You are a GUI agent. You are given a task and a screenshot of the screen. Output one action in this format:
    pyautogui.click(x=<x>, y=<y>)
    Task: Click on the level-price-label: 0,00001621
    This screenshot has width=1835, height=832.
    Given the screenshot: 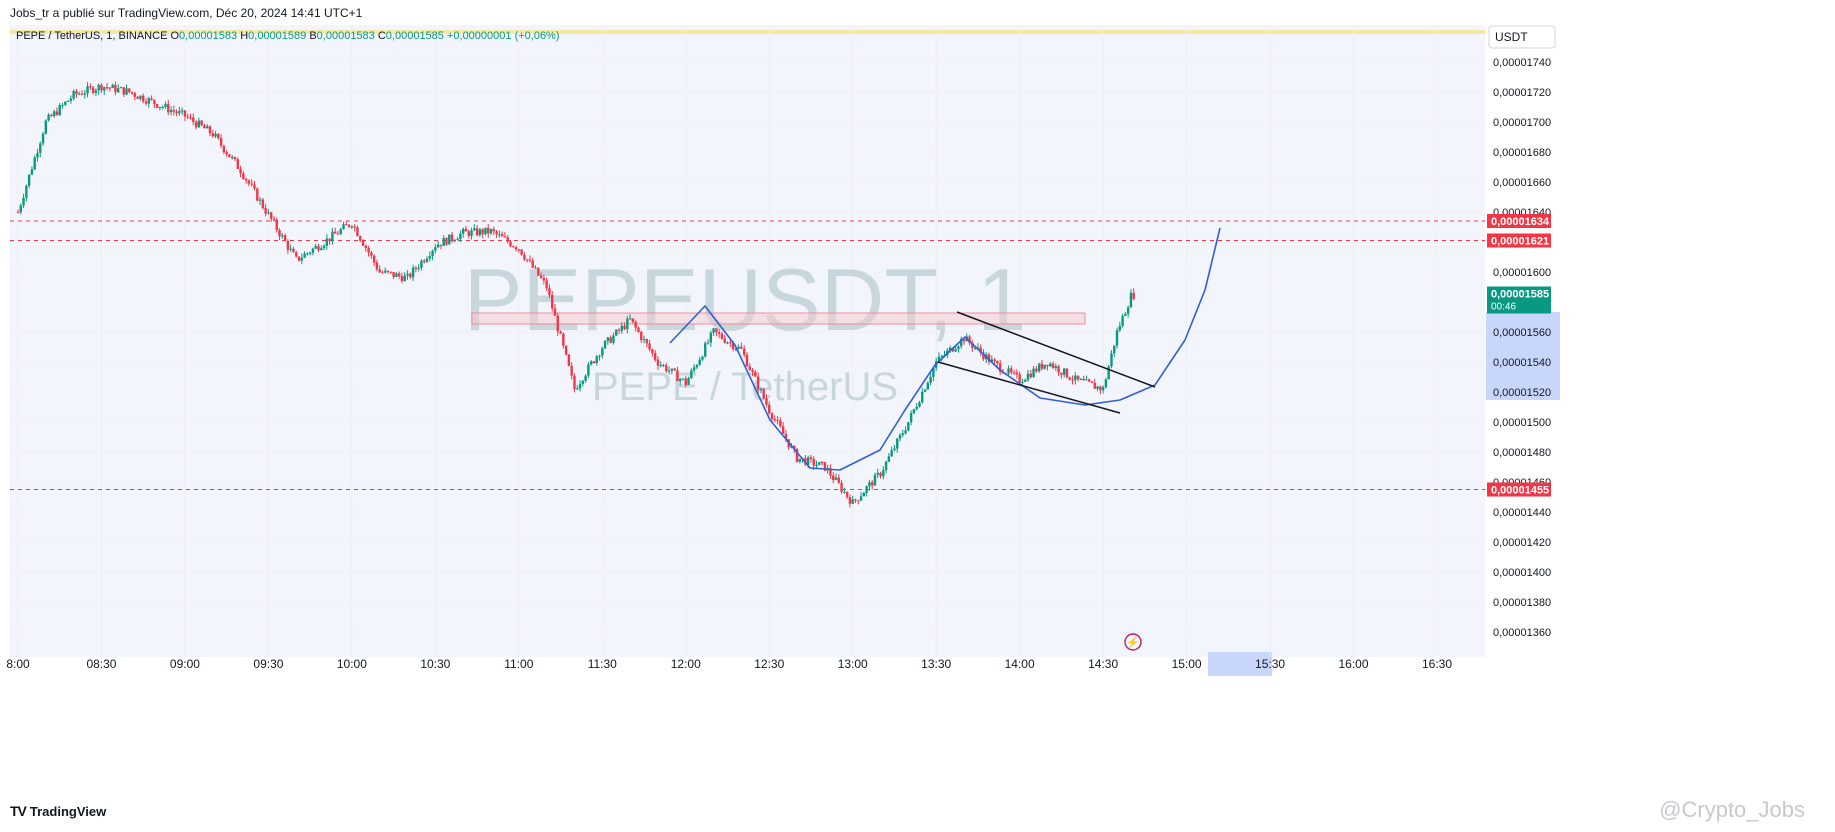 What is the action you would take?
    pyautogui.click(x=1520, y=242)
    